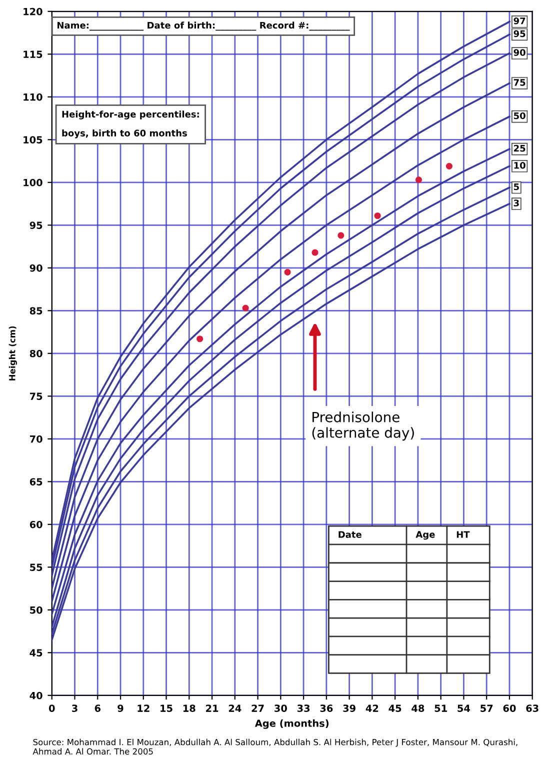 The image size is (546, 760). What do you see at coordinates (124, 133) in the screenshot?
I see `text: boys, birth to 60 months` at bounding box center [124, 133].